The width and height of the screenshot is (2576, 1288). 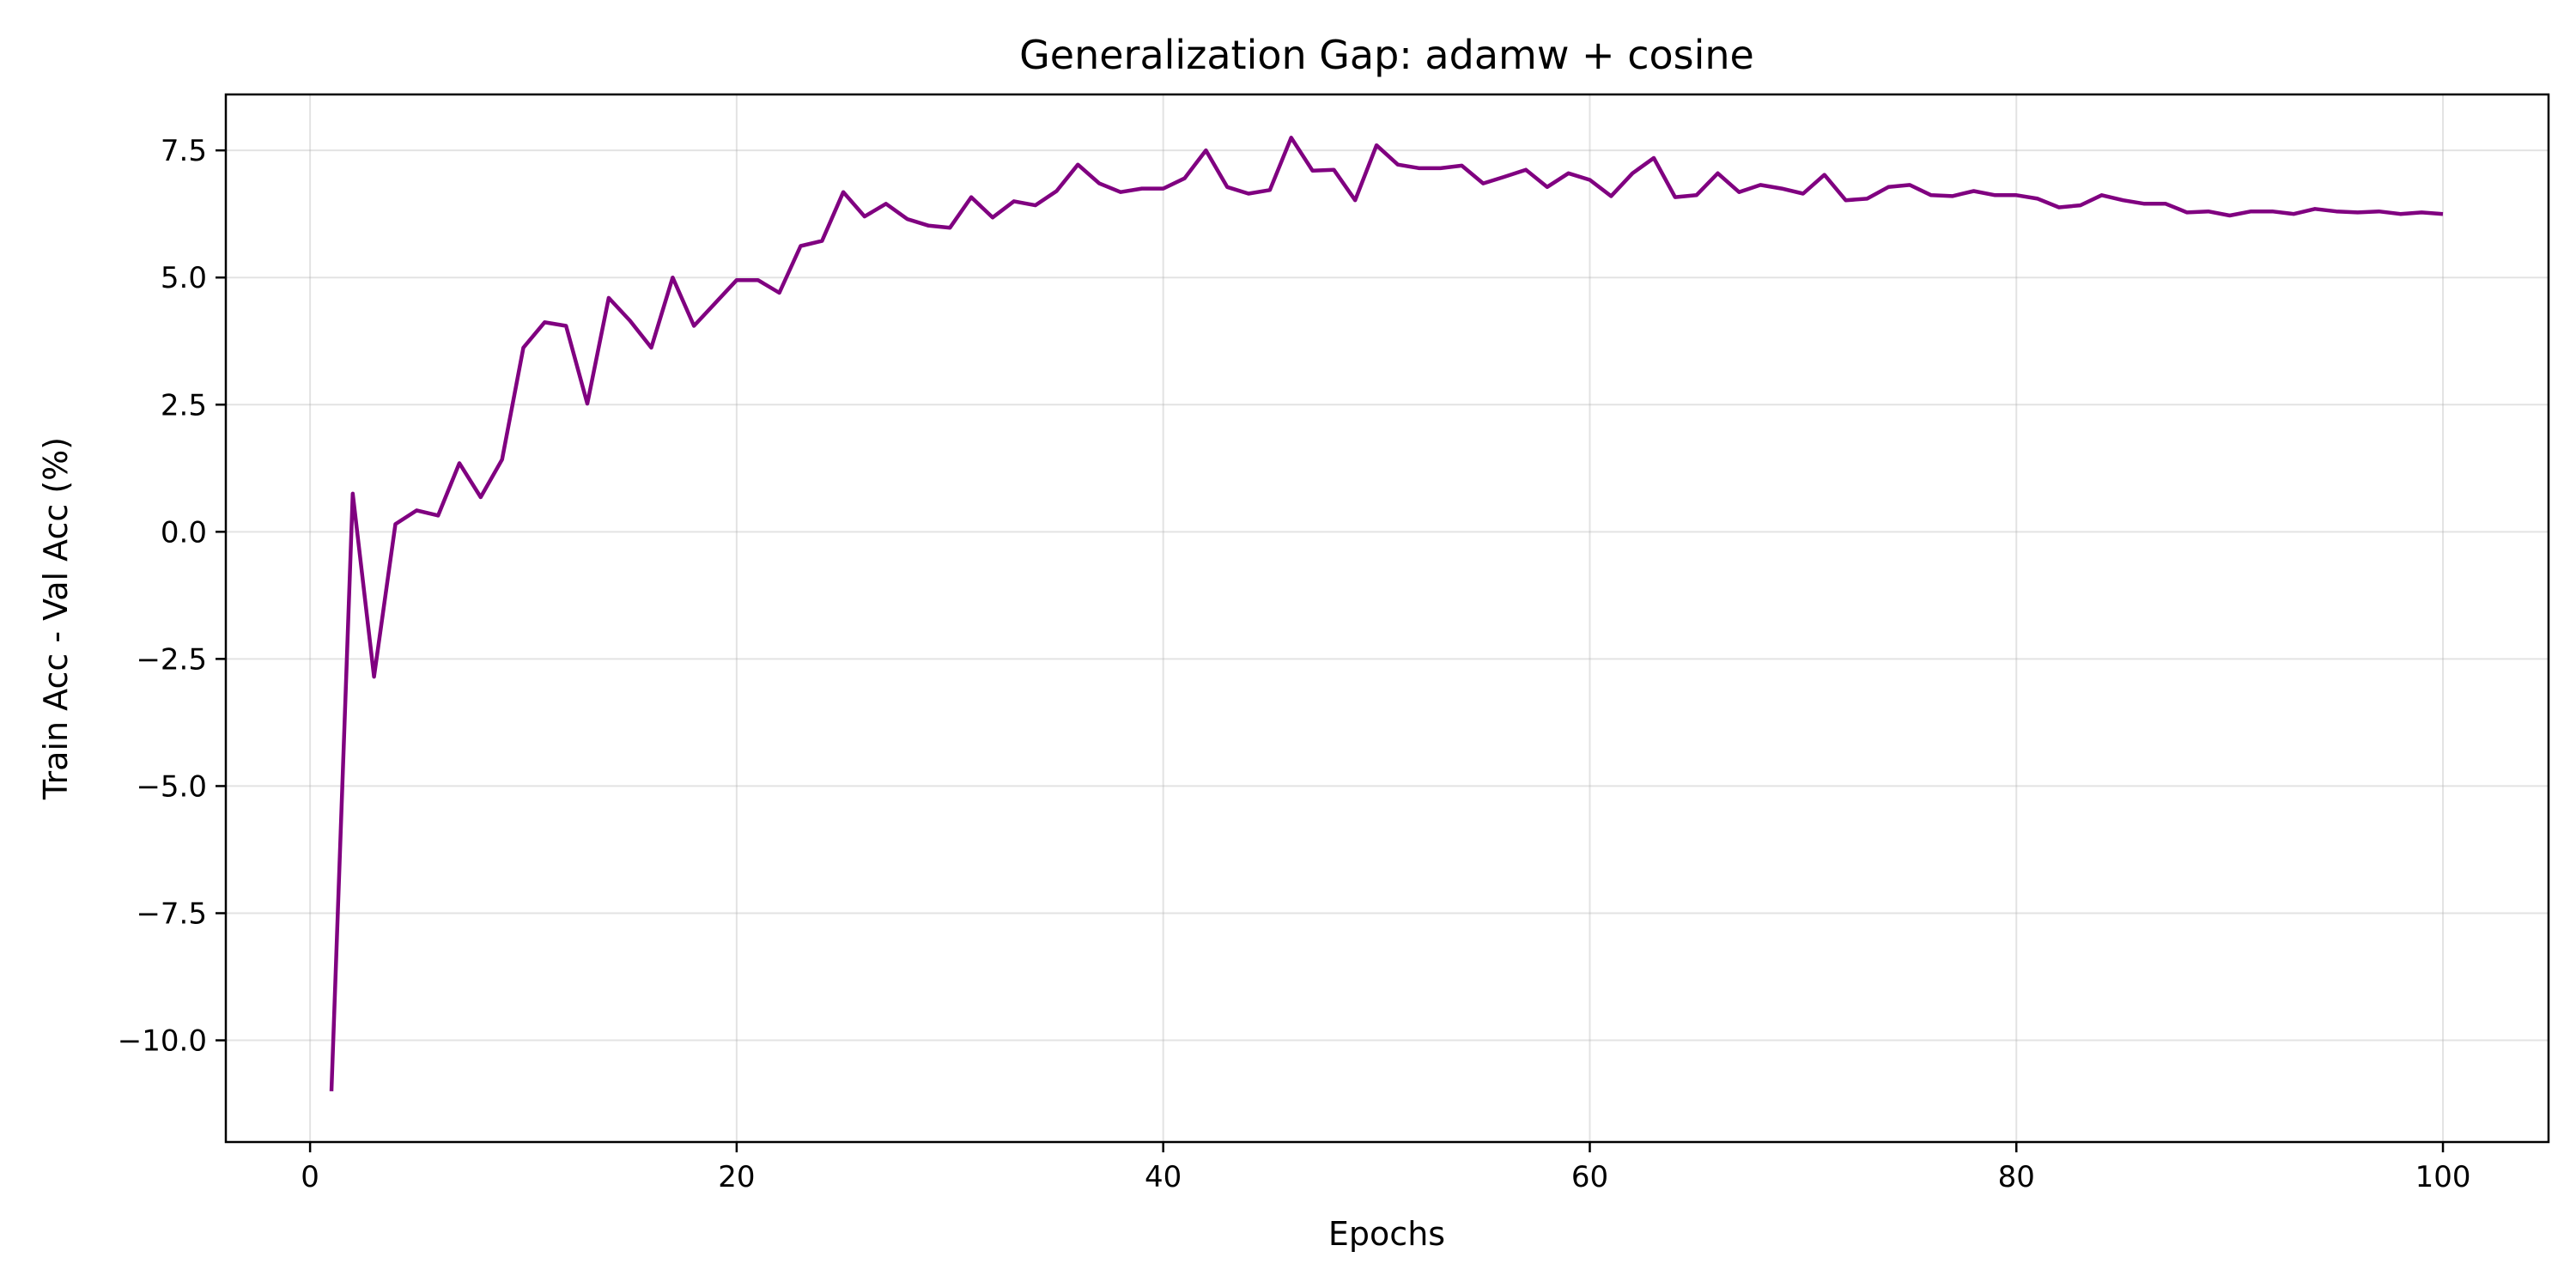 What do you see at coordinates (184, 405) in the screenshot?
I see `y-tick-label: 2.5` at bounding box center [184, 405].